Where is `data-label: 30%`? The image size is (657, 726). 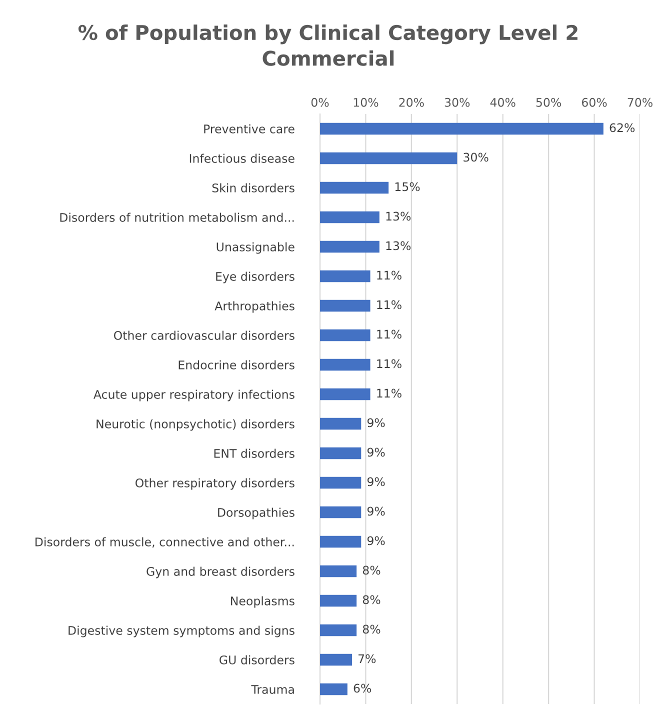 data-label: 30% is located at coordinates (476, 157).